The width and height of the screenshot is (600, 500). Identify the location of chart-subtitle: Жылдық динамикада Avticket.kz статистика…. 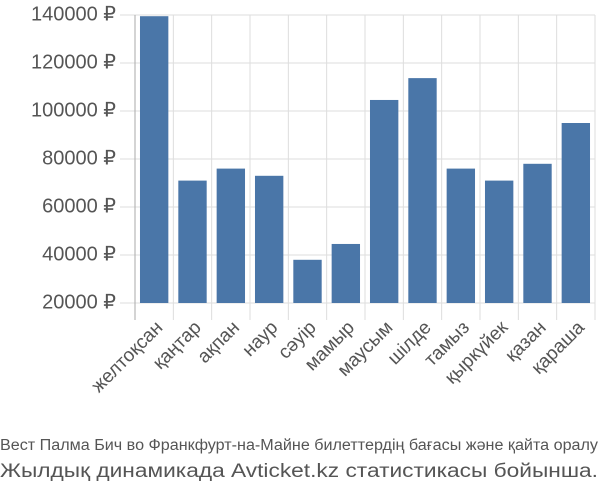
(299, 471).